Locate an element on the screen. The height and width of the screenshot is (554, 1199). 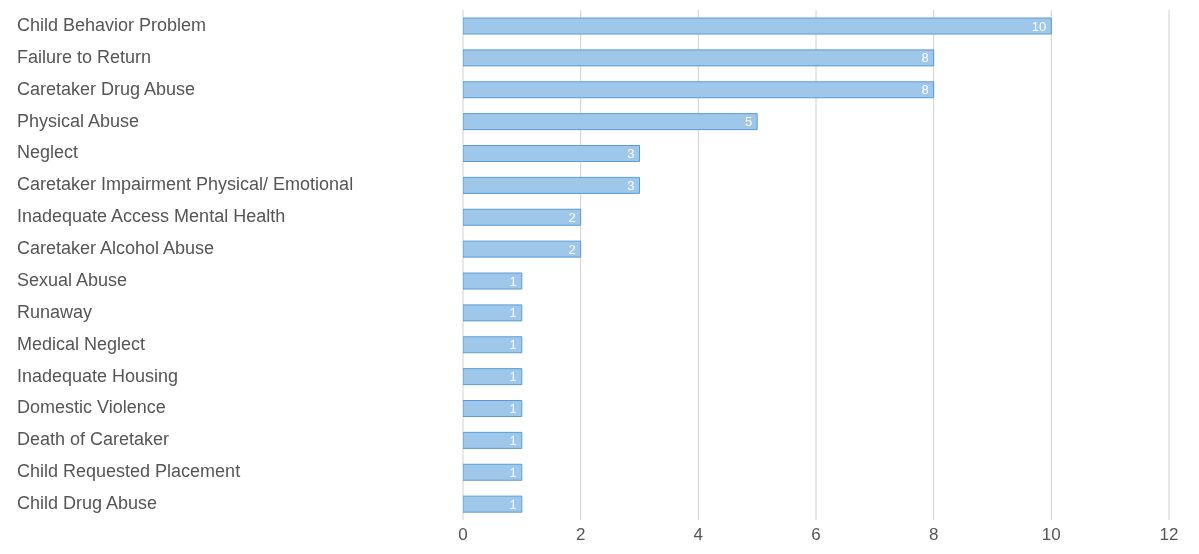
y-tick-label: Child Drug Abuse is located at coordinates (87, 503).